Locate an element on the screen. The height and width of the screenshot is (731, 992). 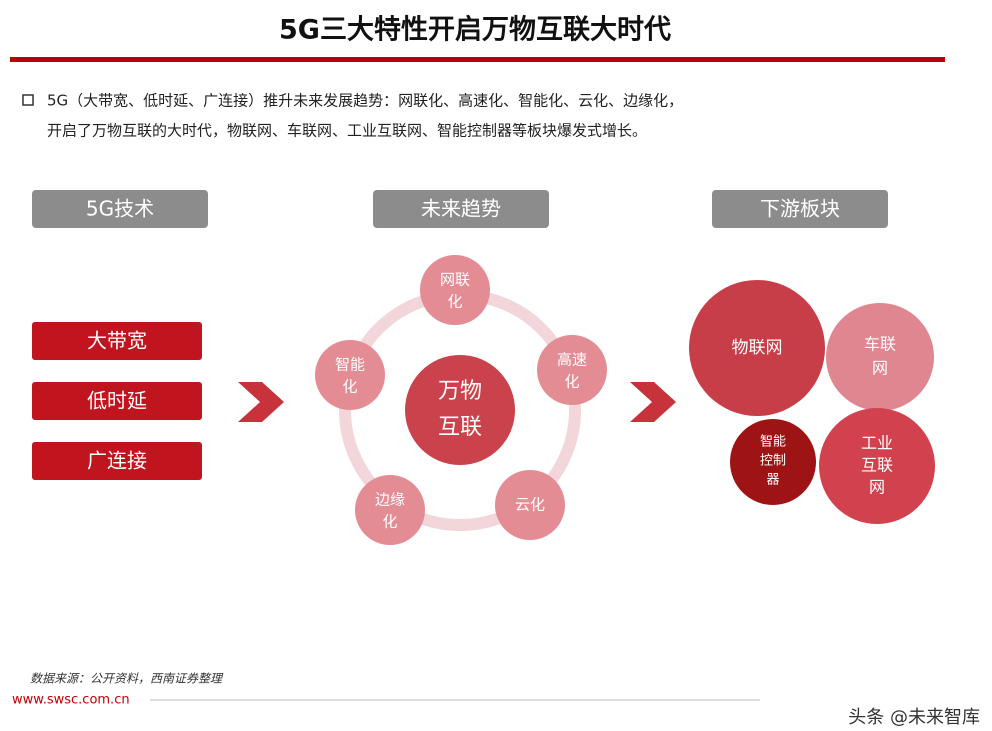
center-text: 万物 is located at coordinates (460, 391).